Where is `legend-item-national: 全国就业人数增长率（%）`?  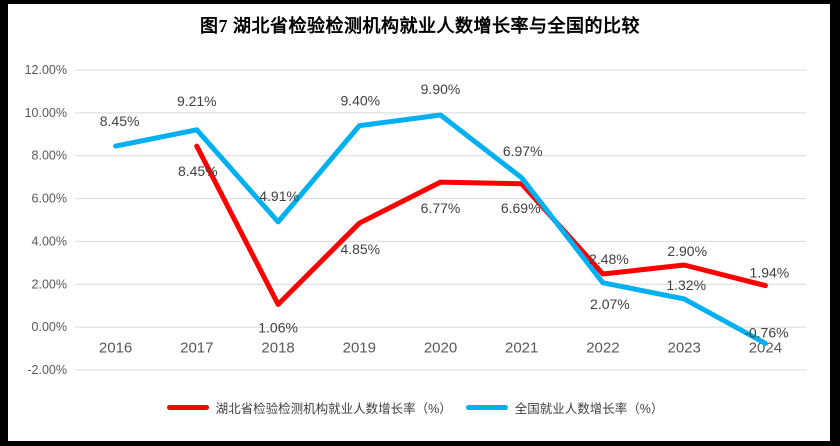 legend-item-national: 全国就业人数增长率（%） is located at coordinates (564, 407).